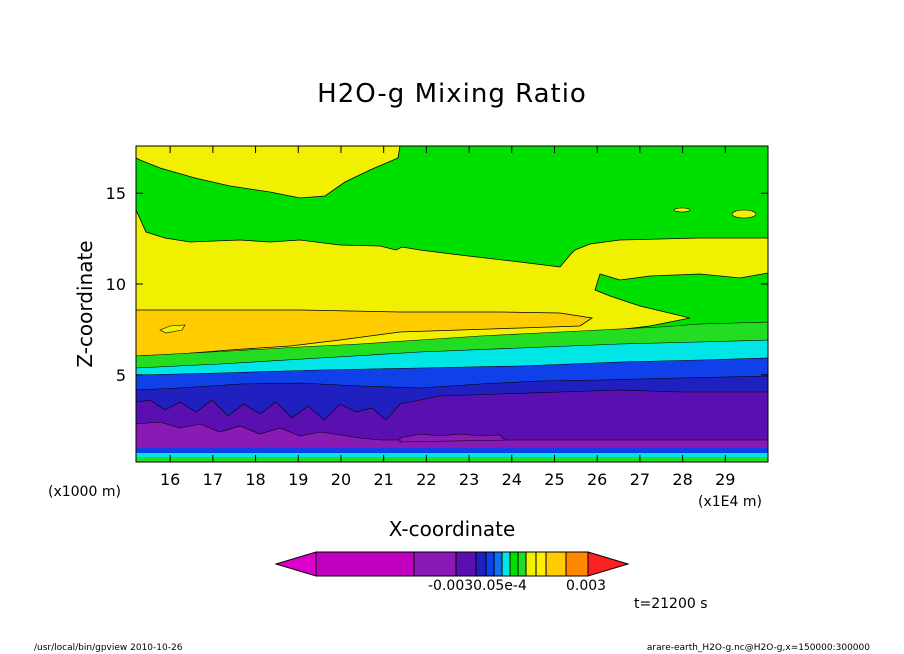 The width and height of the screenshot is (904, 654). I want to click on footer-left: /usr/local/bin/gpview 2010-10-26, so click(108, 648).